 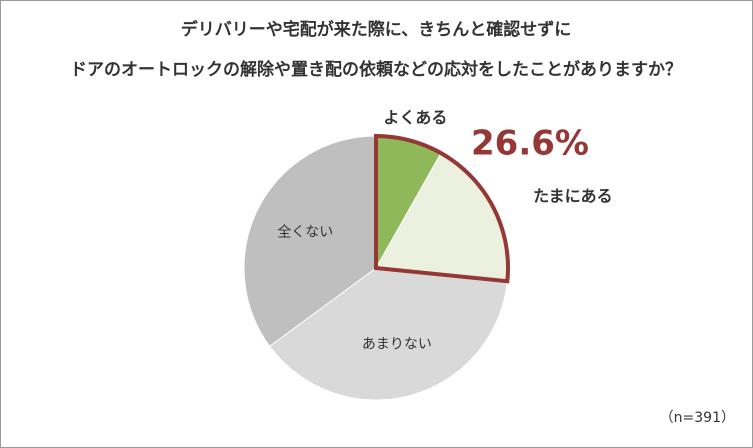 What do you see at coordinates (573, 196) in the screenshot?
I see `slice-label: たまにある` at bounding box center [573, 196].